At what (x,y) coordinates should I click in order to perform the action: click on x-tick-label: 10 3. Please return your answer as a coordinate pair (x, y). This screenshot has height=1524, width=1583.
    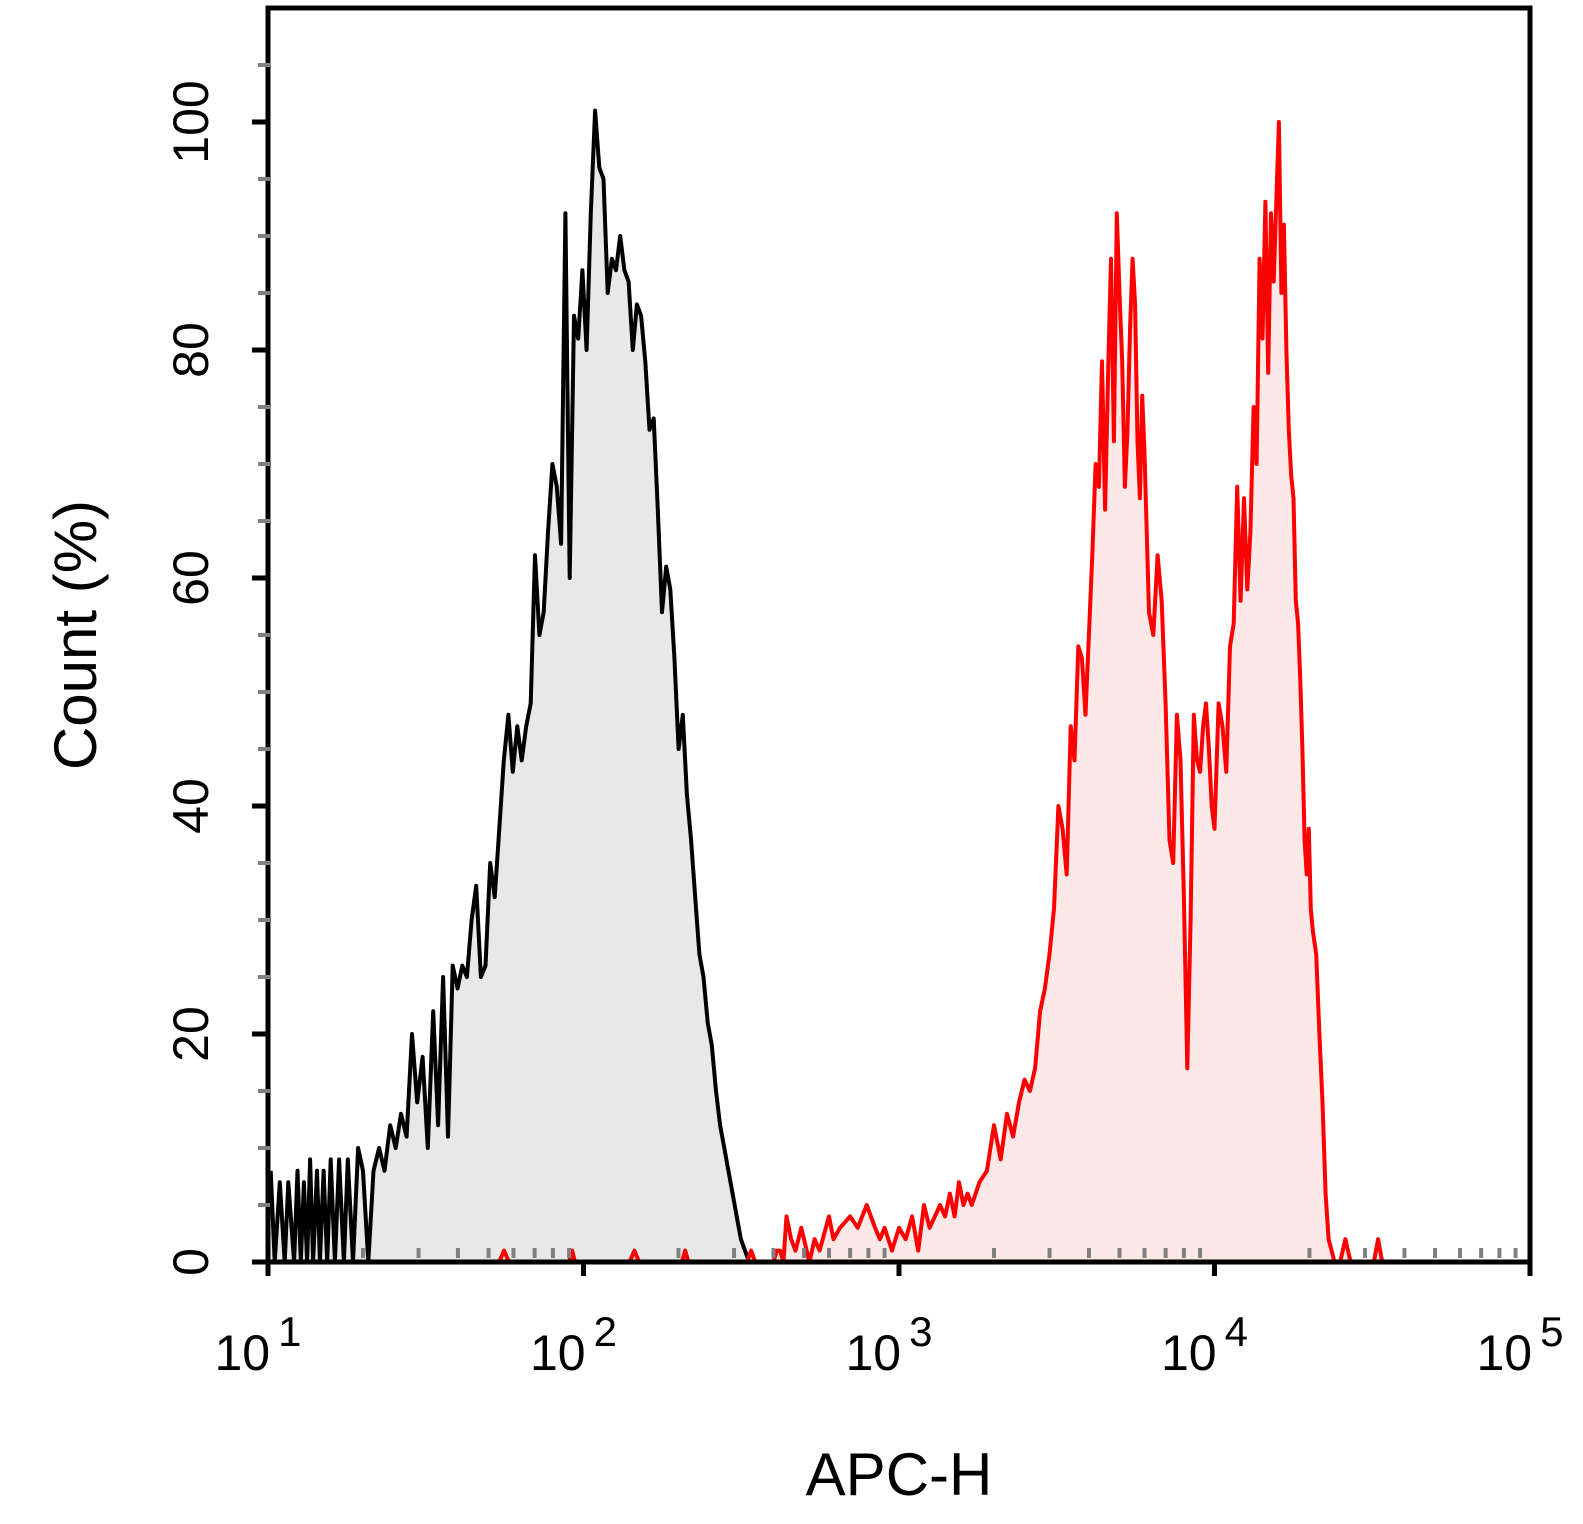
    Looking at the image, I should click on (889, 1344).